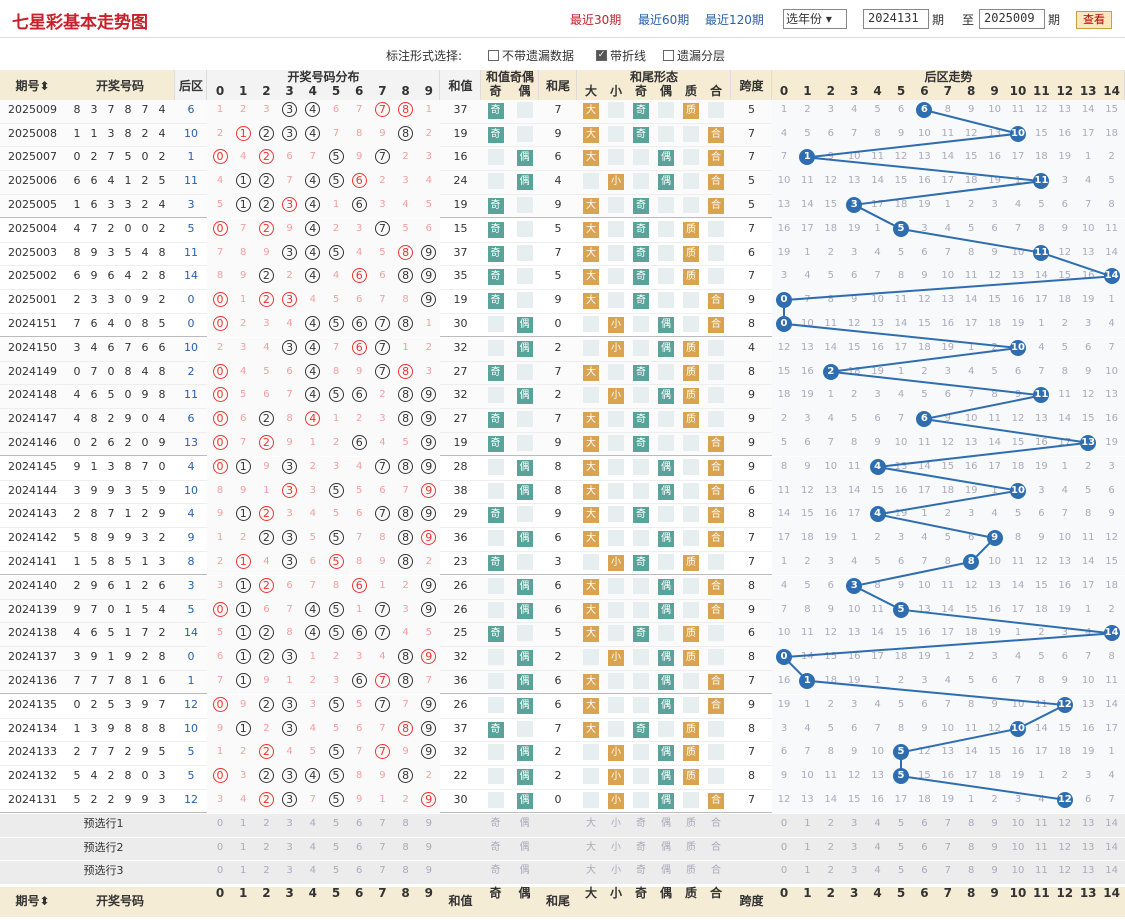 Image resolution: width=1125 pixels, height=920 pixels. I want to click on issue-header: 期号⬍, so click(32, 86).